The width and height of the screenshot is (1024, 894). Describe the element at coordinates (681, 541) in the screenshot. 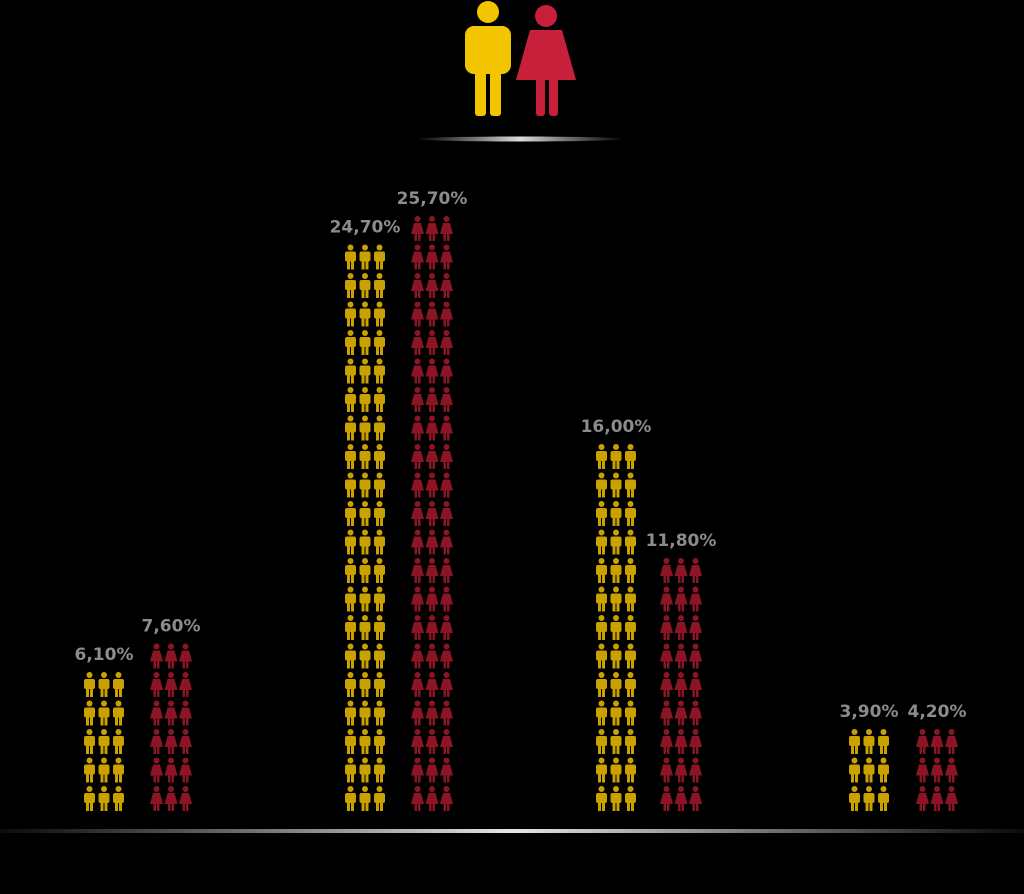

I see `value-label: 11,80%` at that location.